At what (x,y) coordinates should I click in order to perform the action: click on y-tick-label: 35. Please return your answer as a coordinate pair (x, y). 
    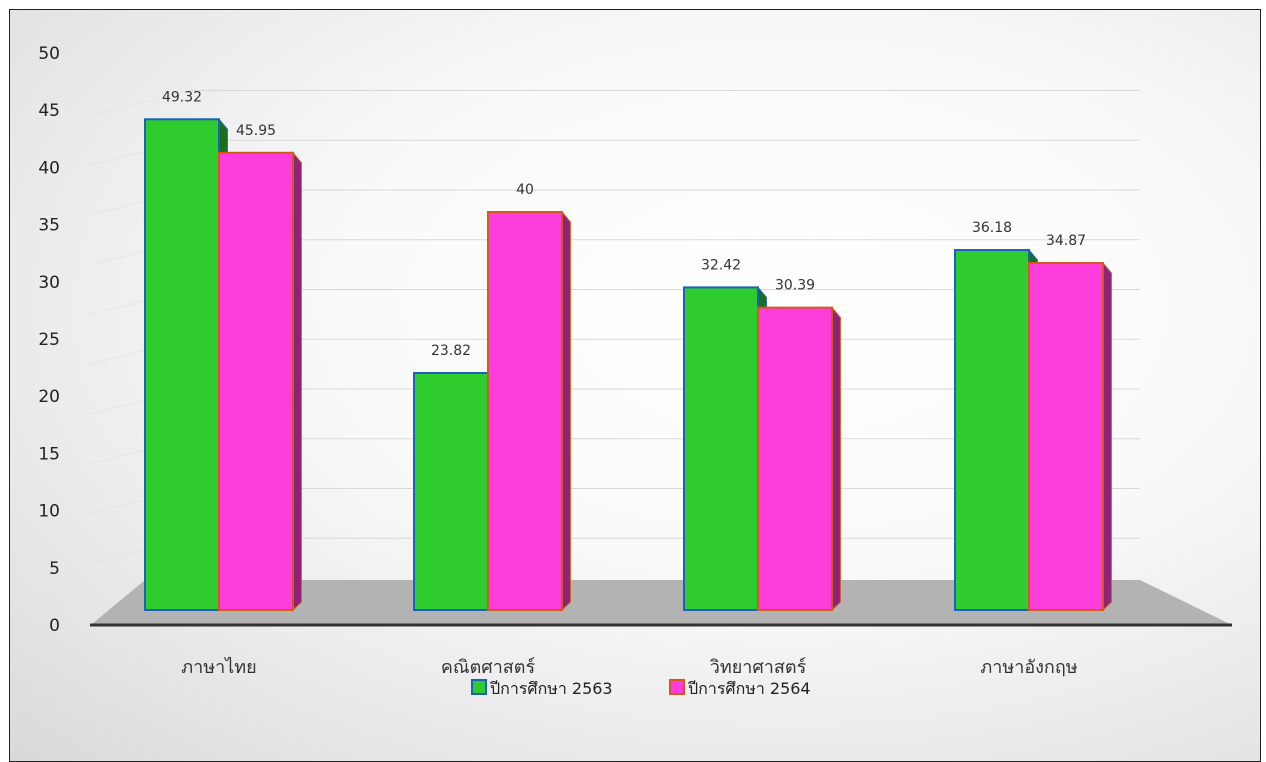
    Looking at the image, I should click on (49, 226).